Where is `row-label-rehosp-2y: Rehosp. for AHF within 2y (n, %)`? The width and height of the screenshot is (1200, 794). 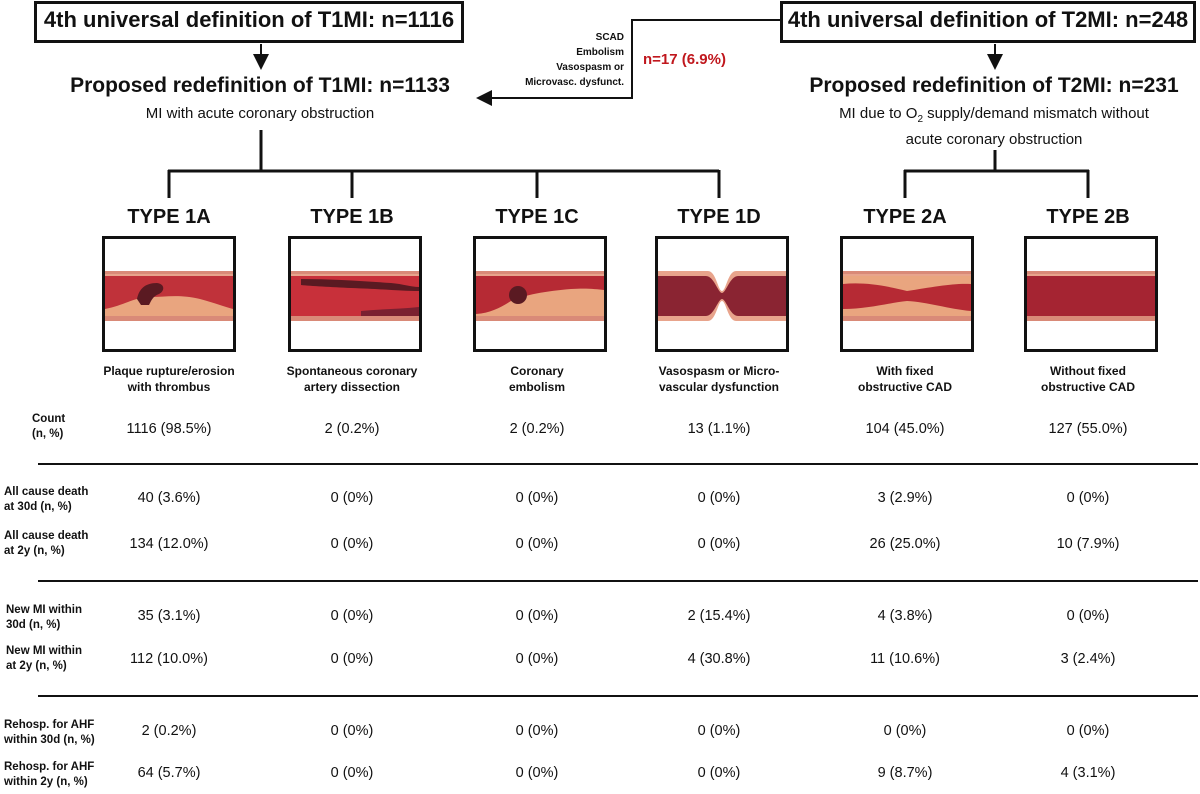
row-label-rehosp-2y: Rehosp. for AHF within 2y (n, %) is located at coordinates (49, 774).